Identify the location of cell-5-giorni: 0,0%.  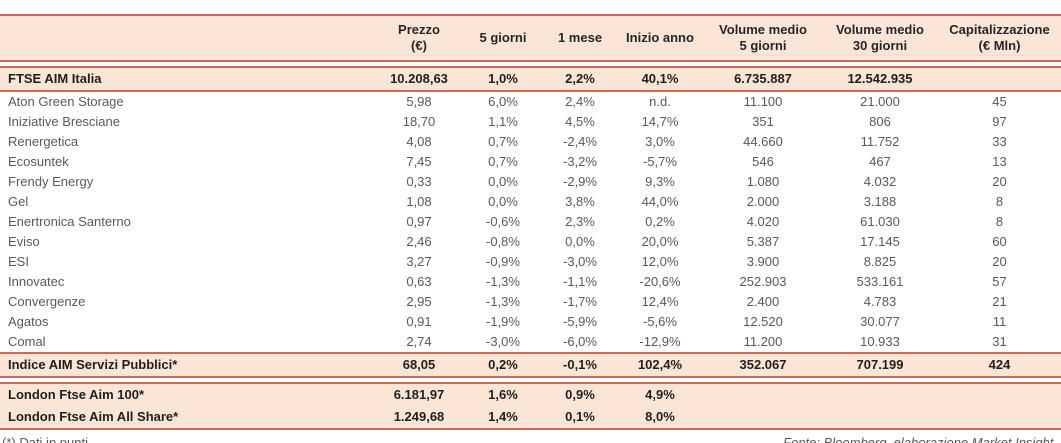
(503, 201).